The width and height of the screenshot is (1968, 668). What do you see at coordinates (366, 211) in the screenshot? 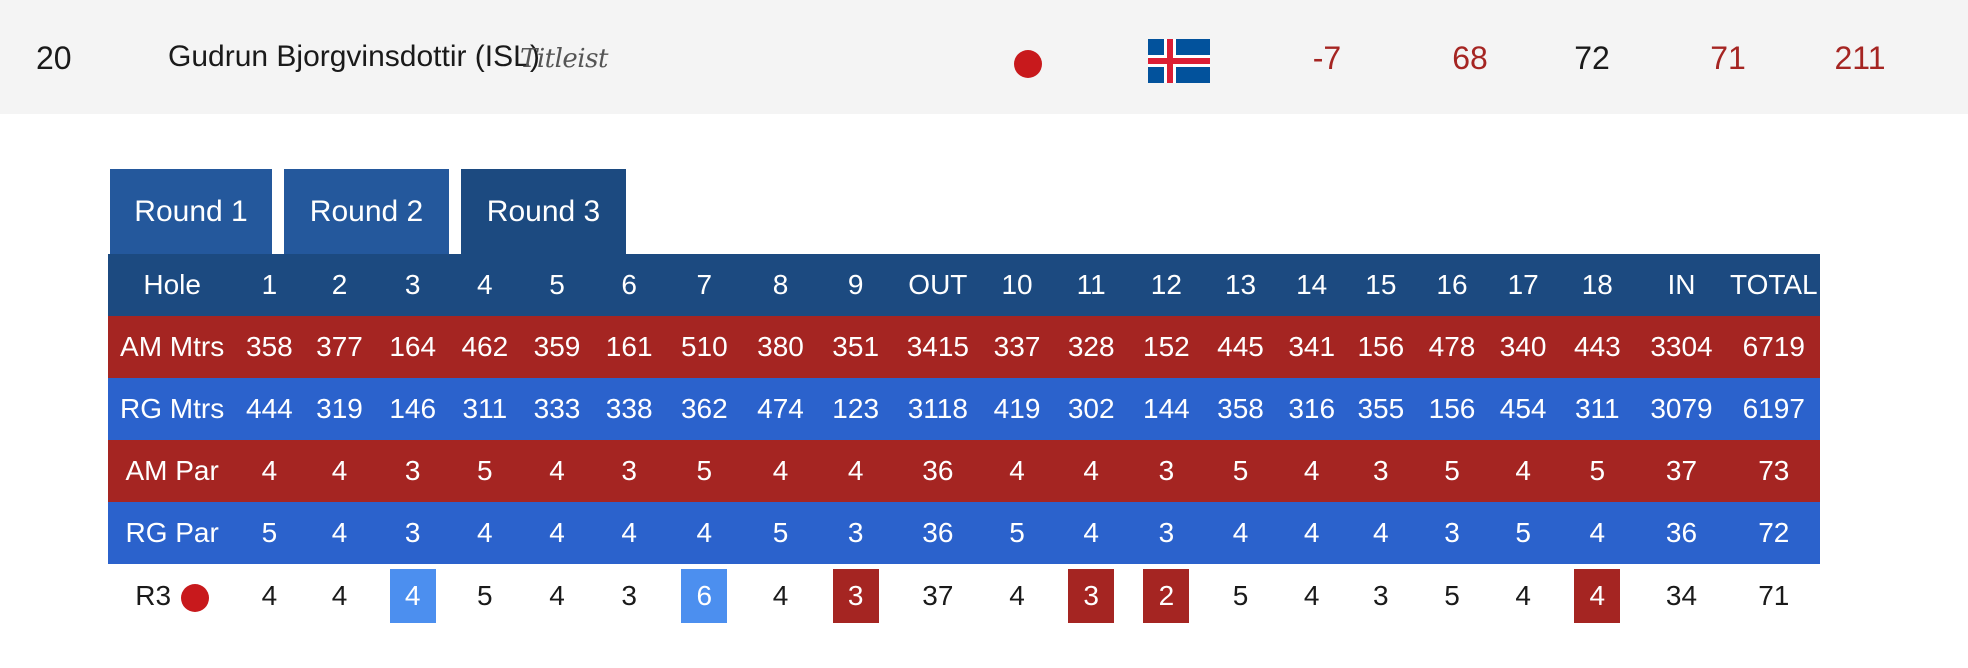
I see `tab-round-2: Round 2` at bounding box center [366, 211].